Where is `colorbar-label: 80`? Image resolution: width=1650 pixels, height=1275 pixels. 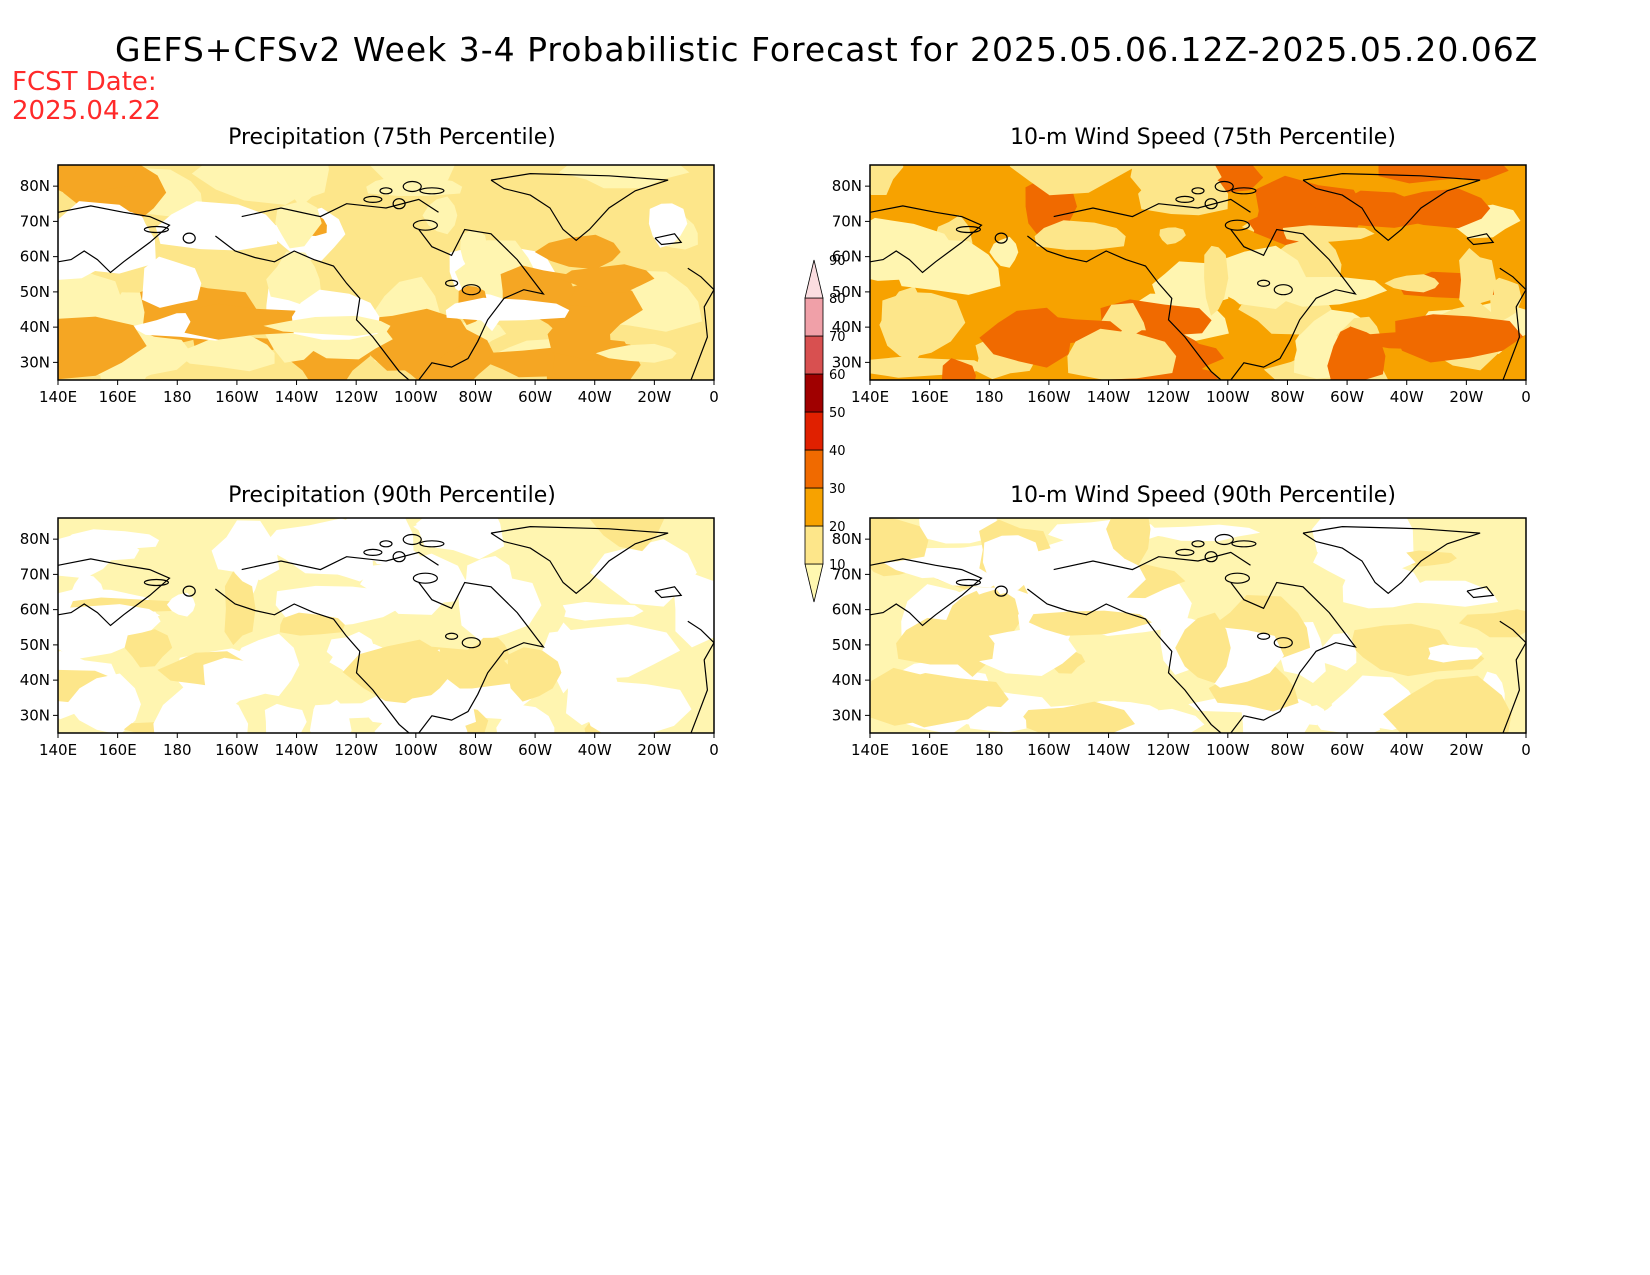 colorbar-label: 80 is located at coordinates (837, 299).